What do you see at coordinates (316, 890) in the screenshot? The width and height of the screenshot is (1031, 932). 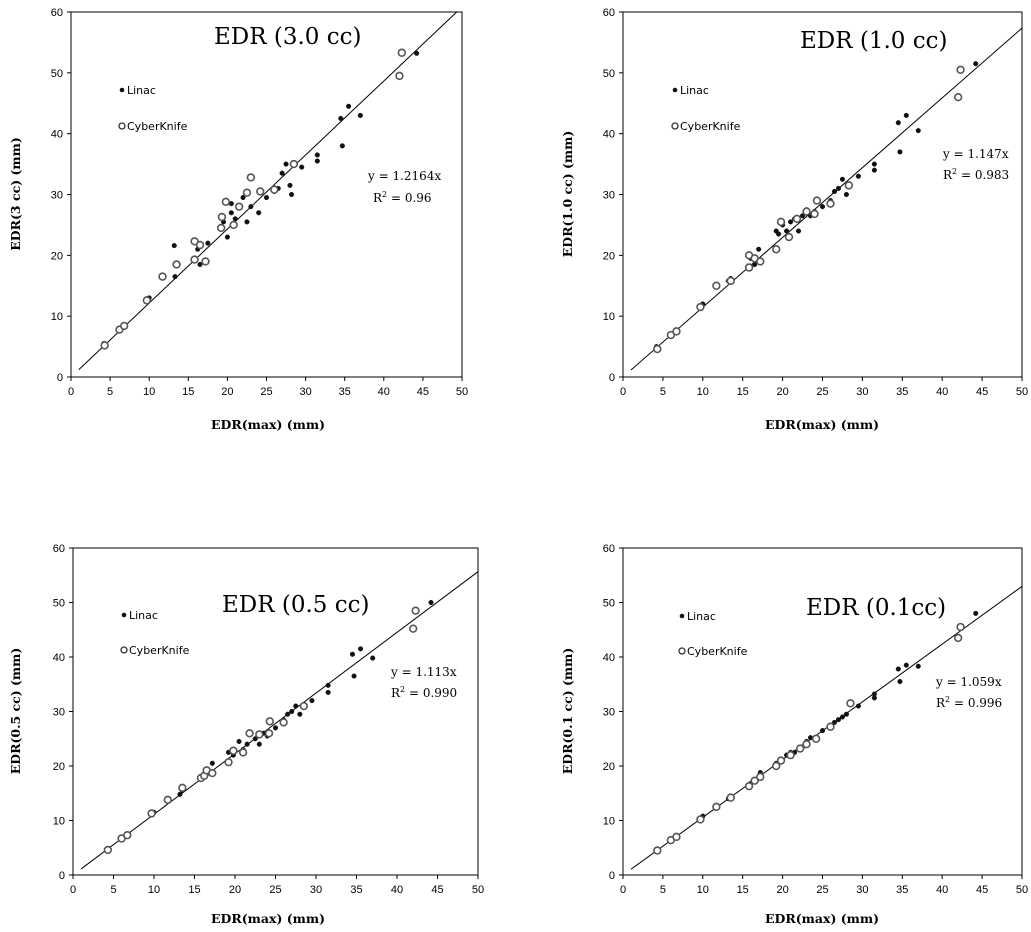 I see `x-tick-label: 30` at bounding box center [316, 890].